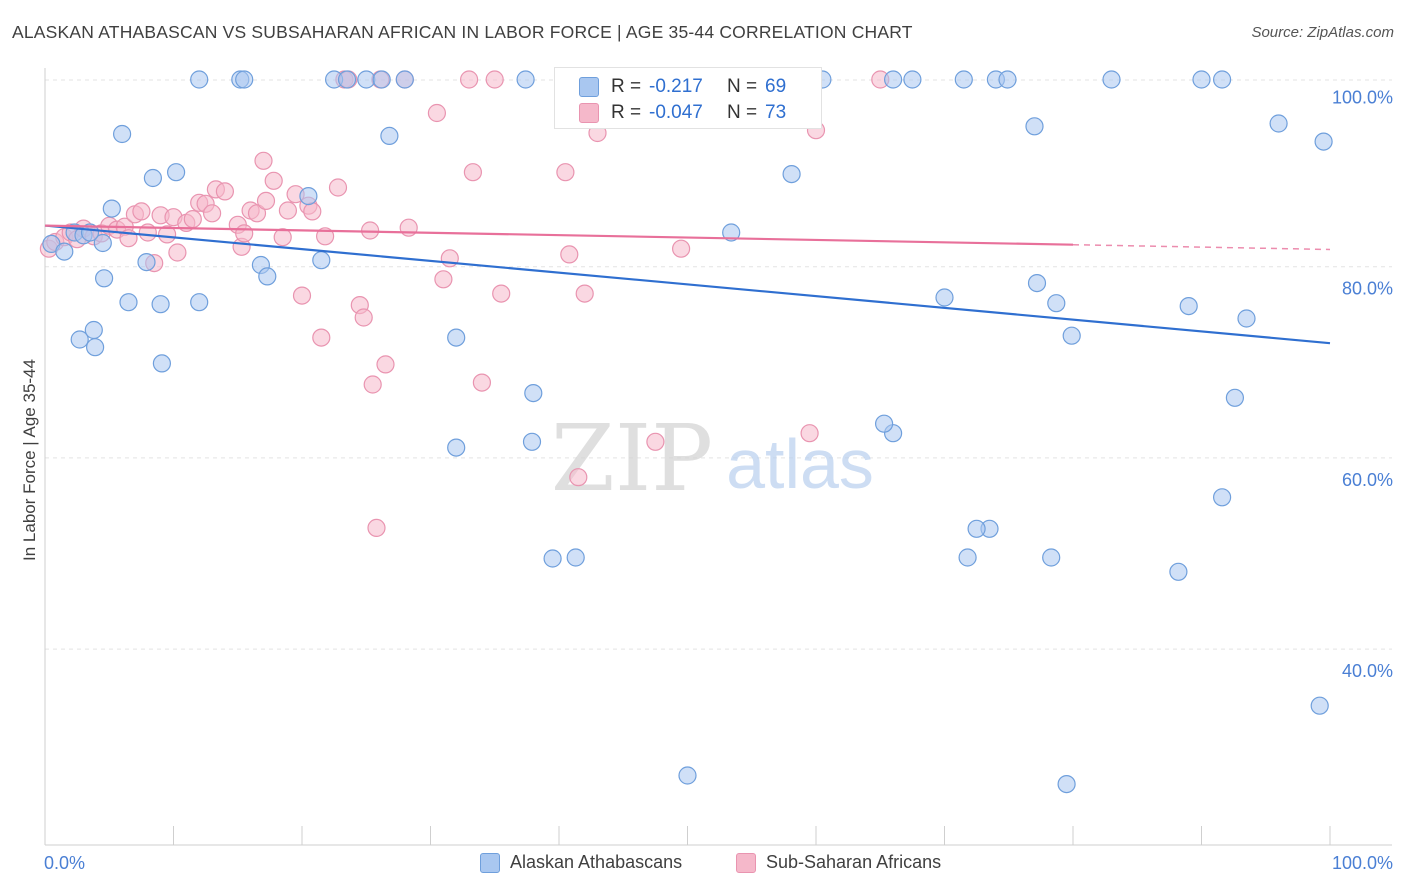 This screenshot has width=1406, height=892. I want to click on y-tick-label: 40.0%, so click(1367, 671).